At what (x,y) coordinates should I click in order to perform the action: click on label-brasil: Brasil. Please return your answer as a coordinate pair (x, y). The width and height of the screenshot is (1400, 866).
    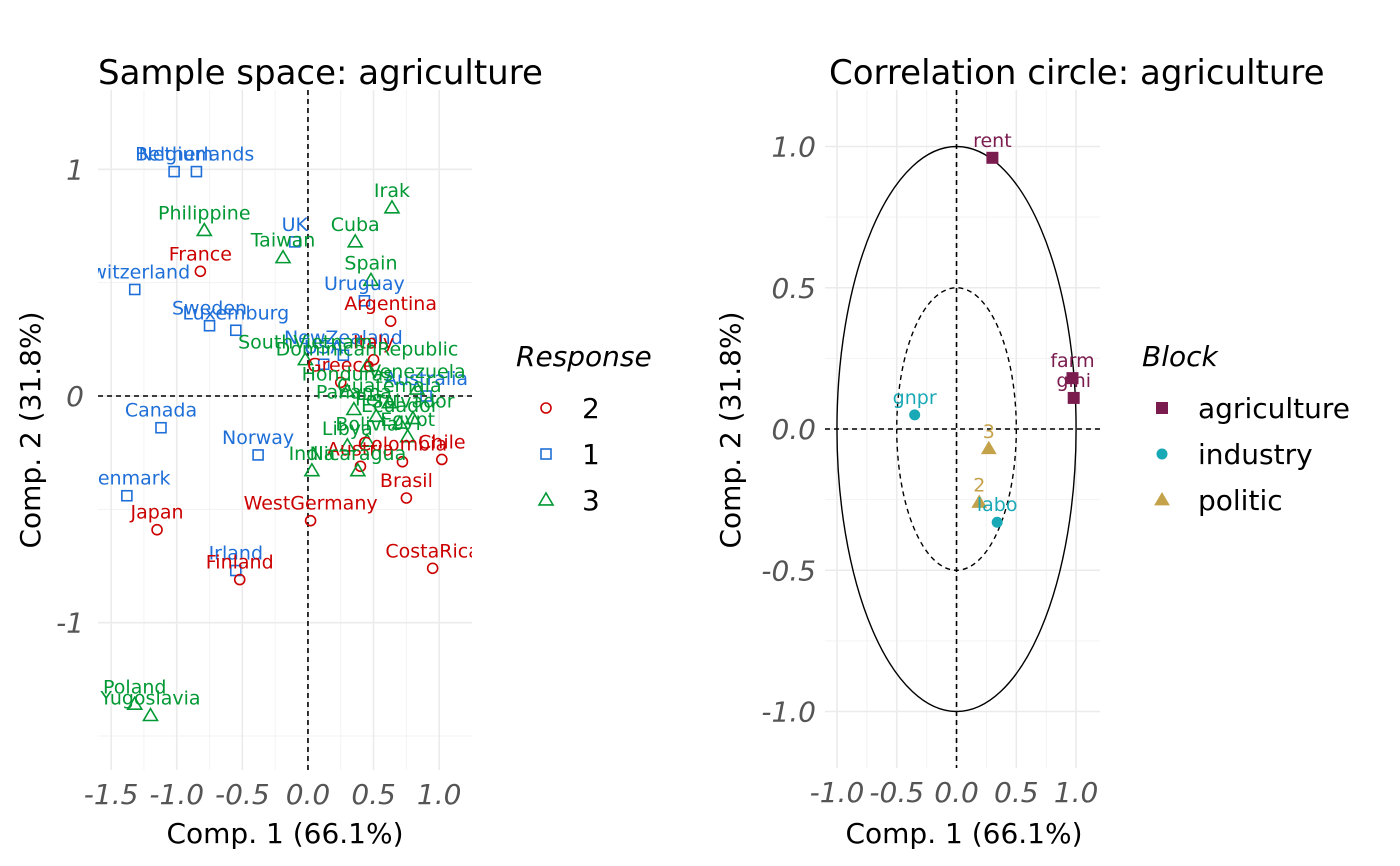
    Looking at the image, I should click on (406, 481).